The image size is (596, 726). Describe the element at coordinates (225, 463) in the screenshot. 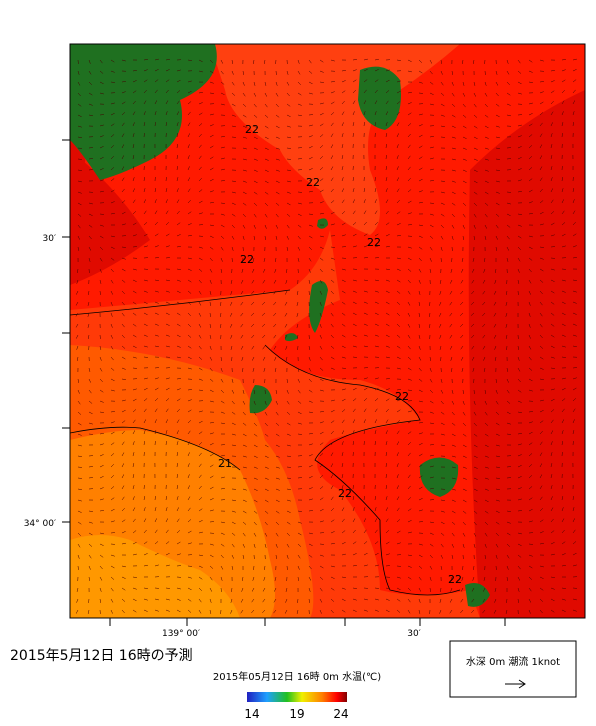

I see `contour-label: 21` at that location.